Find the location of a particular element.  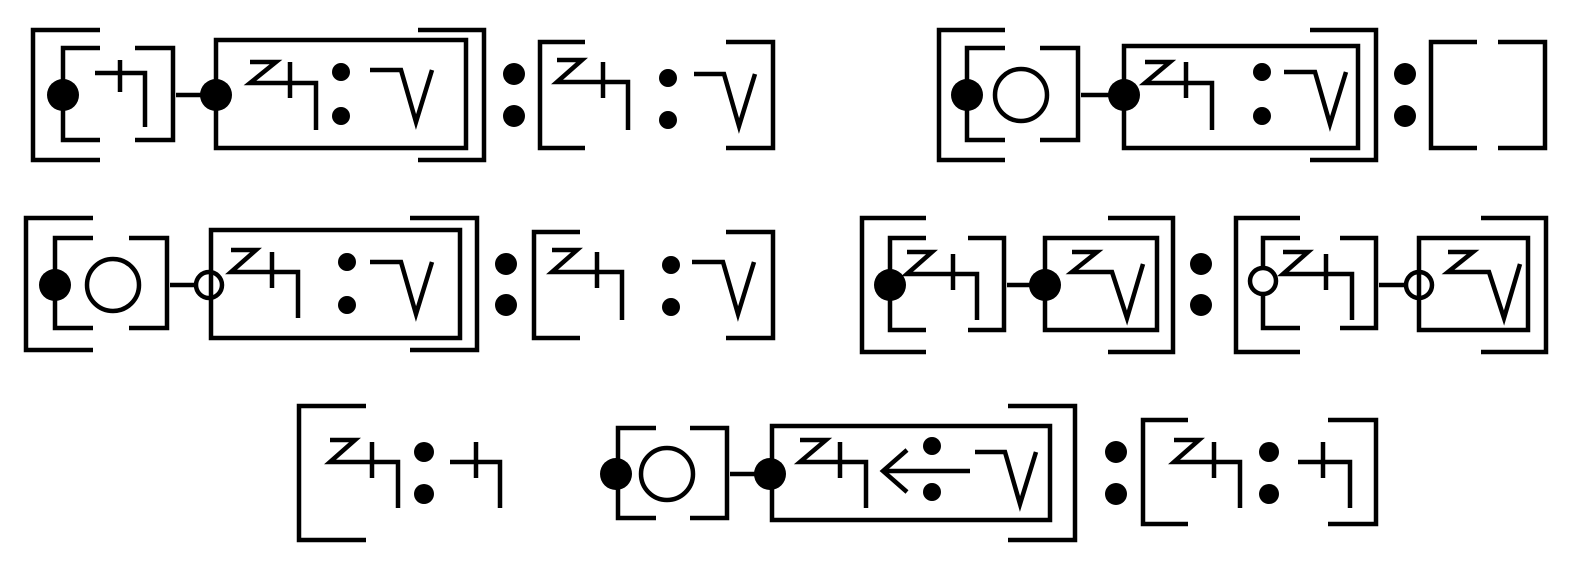

empty-bracket-left is located at coordinates (1452, 95).